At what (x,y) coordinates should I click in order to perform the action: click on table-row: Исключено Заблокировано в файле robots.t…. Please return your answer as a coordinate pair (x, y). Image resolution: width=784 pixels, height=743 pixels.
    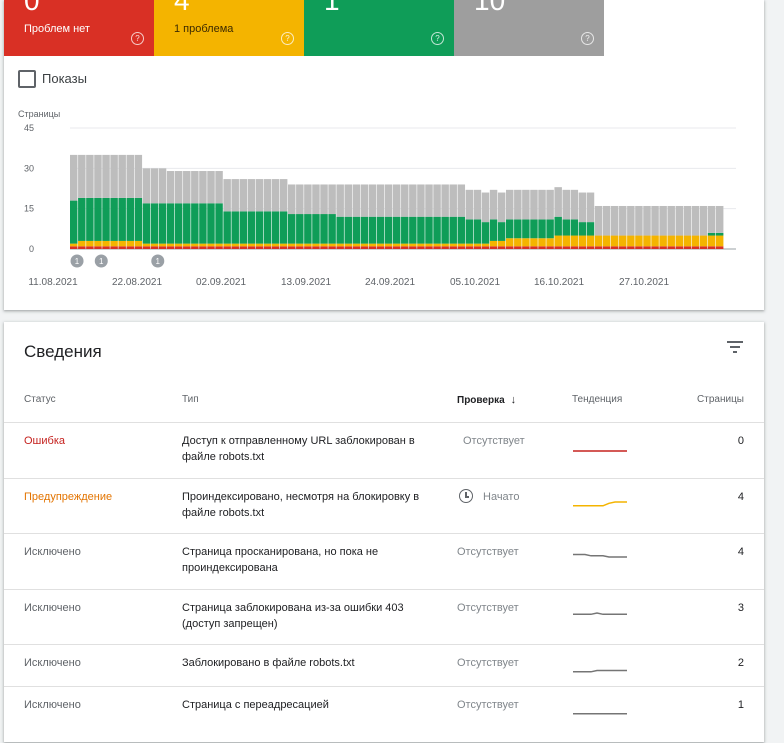
    Looking at the image, I should click on (384, 665).